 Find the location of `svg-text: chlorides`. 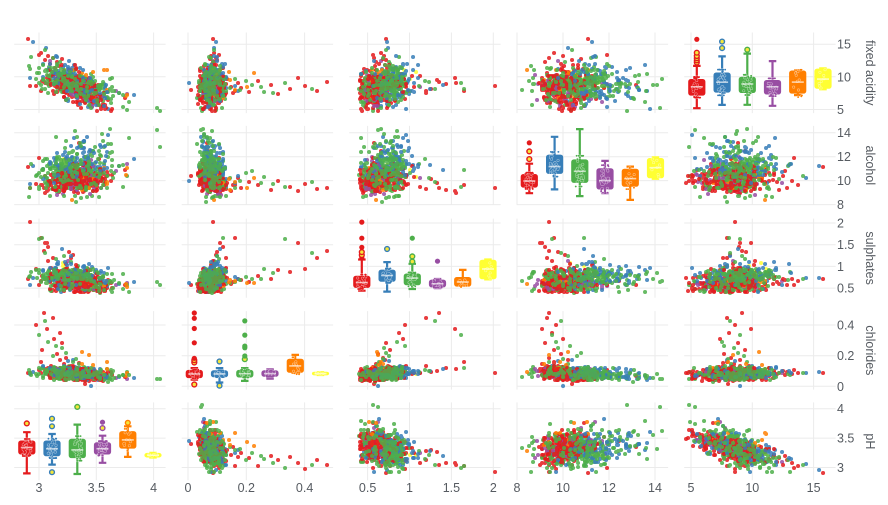

svg-text: chlorides is located at coordinates (870, 350).